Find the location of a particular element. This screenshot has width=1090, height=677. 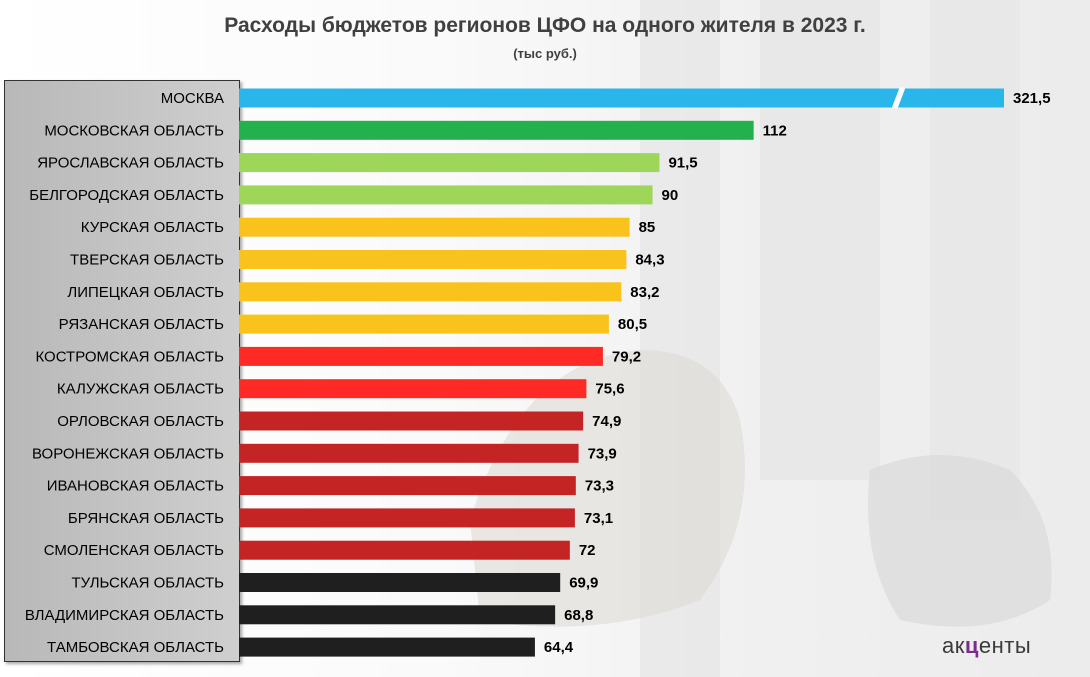

category-label-18: ТАМБОВСКАЯ ОБЛАСТЬ is located at coordinates (135, 647).